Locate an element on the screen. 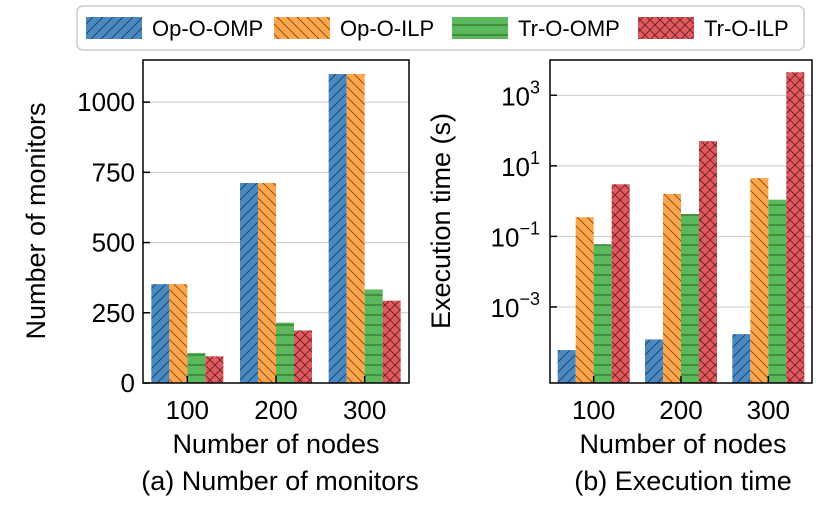 Image resolution: width=831 pixels, height=513 pixels. legend: Op-O-OMP Op-O-ILP Tr-O-OMP Tr-O-ILP is located at coordinates (440, 28).